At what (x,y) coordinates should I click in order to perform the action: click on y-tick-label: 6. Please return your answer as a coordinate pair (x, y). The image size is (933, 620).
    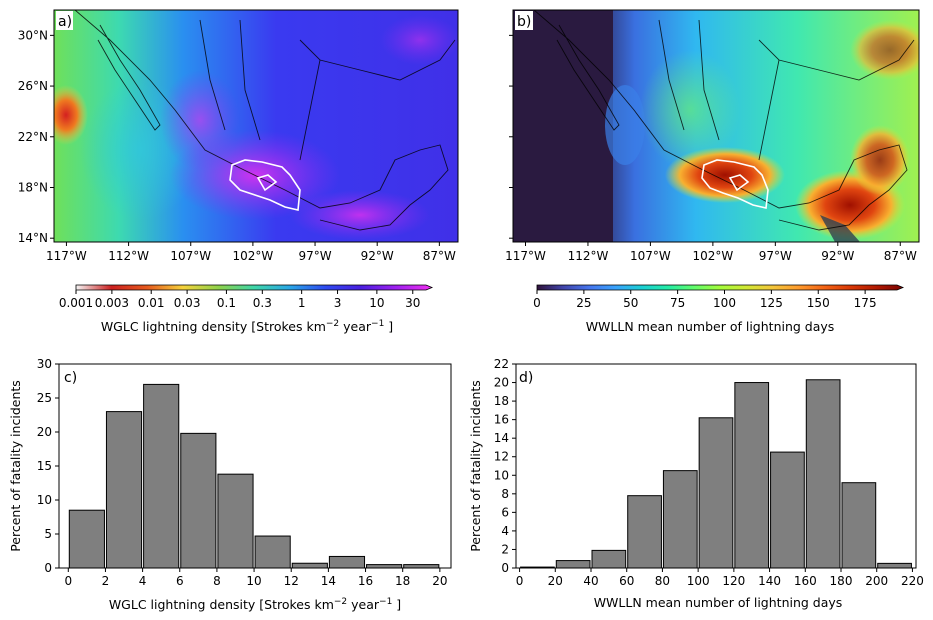
    Looking at the image, I should click on (505, 512).